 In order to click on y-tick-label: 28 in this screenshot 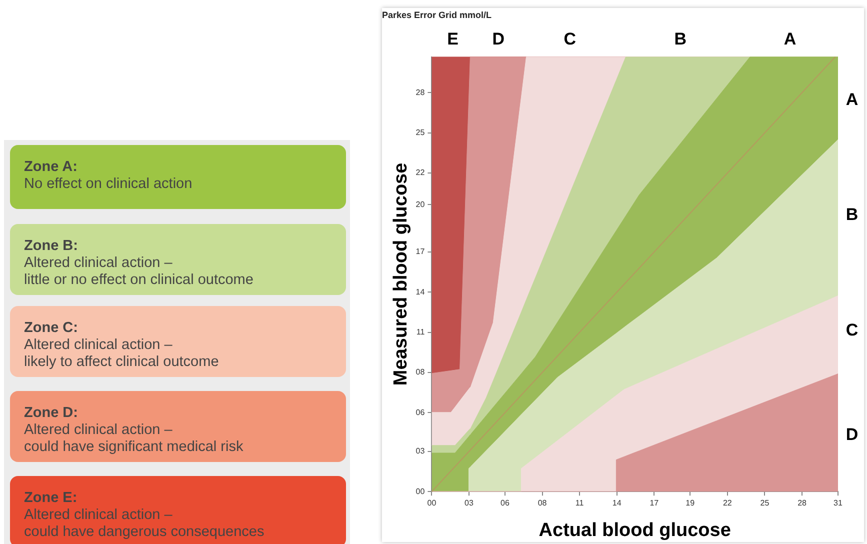, I will do `click(421, 92)`.